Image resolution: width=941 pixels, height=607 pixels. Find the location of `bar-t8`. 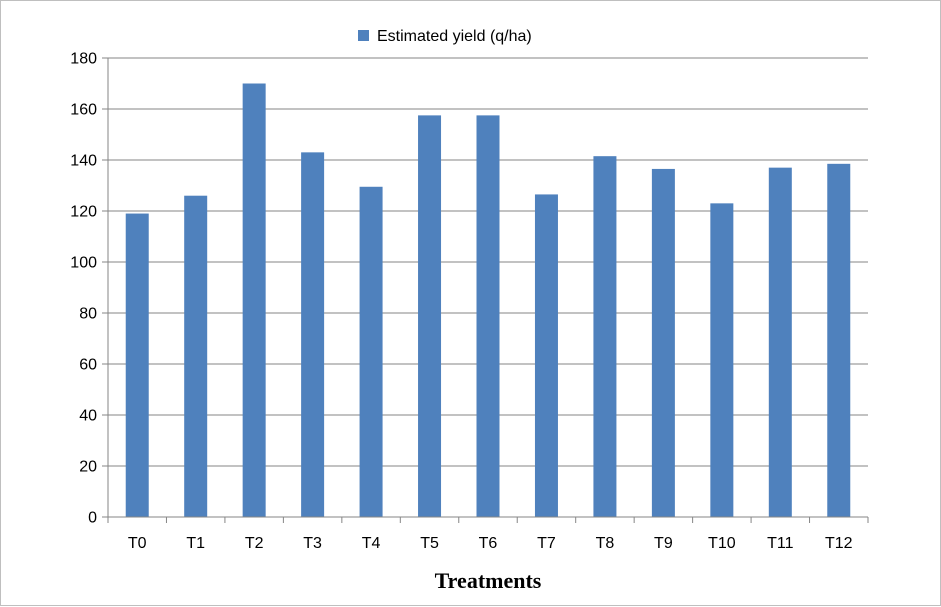

bar-t8 is located at coordinates (605, 337).